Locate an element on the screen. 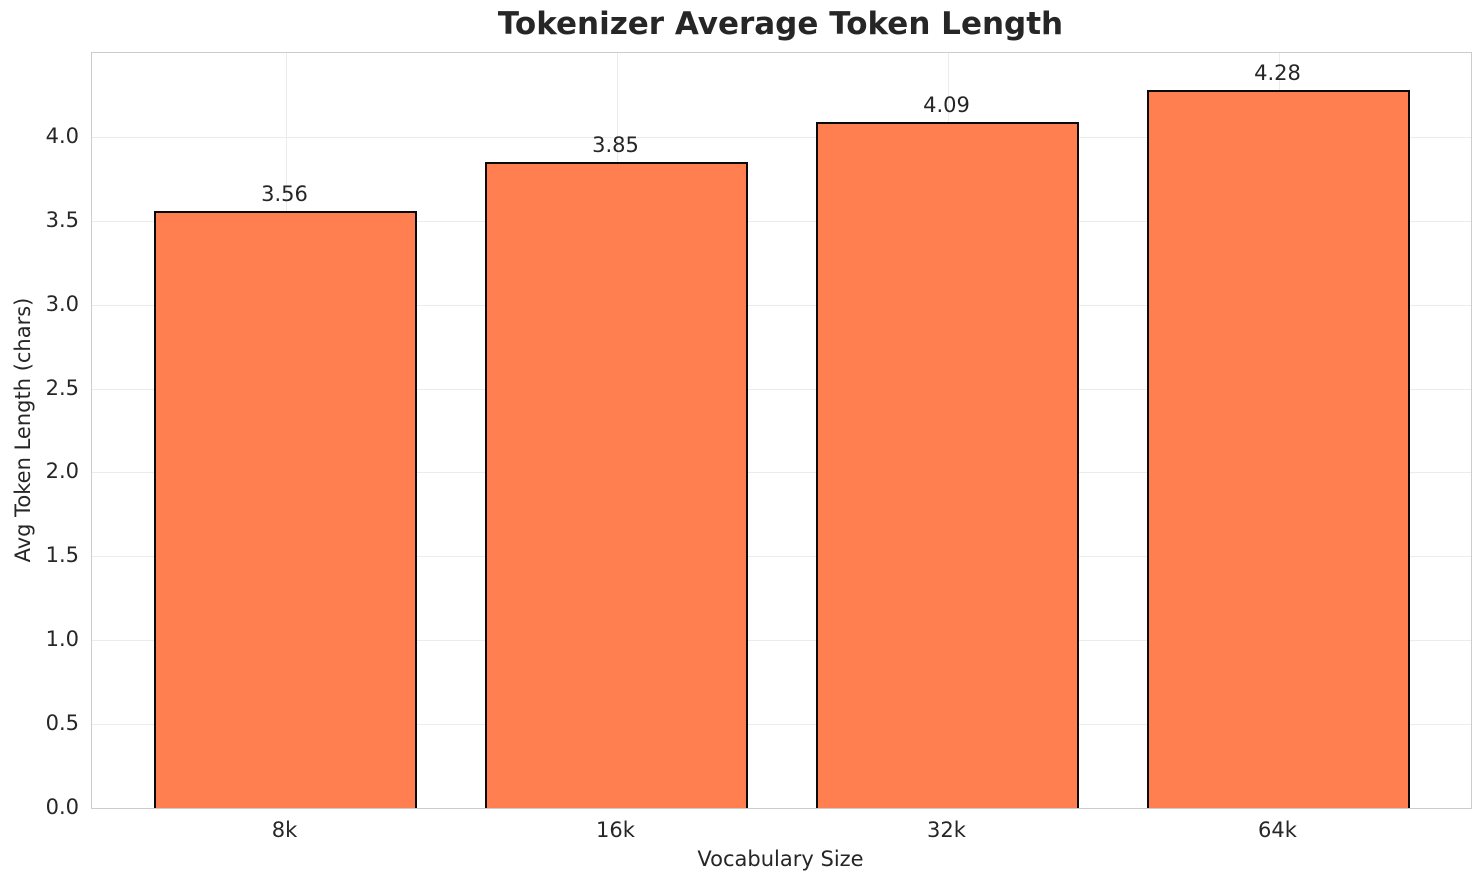  x-axis-label: Vocabulary Size is located at coordinates (780, 859).